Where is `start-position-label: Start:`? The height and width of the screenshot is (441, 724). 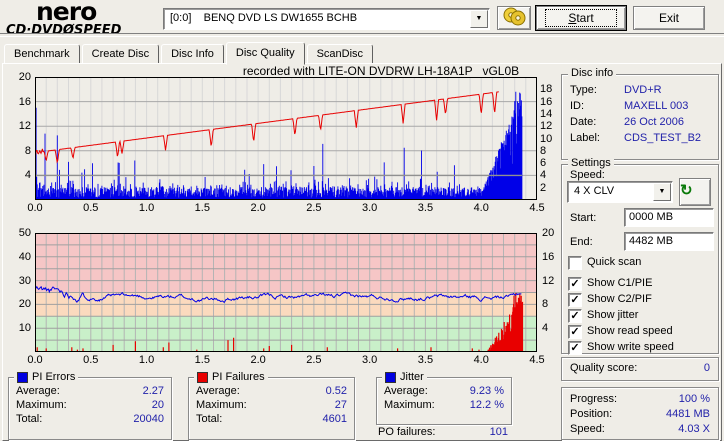
start-position-label: Start: is located at coordinates (583, 218).